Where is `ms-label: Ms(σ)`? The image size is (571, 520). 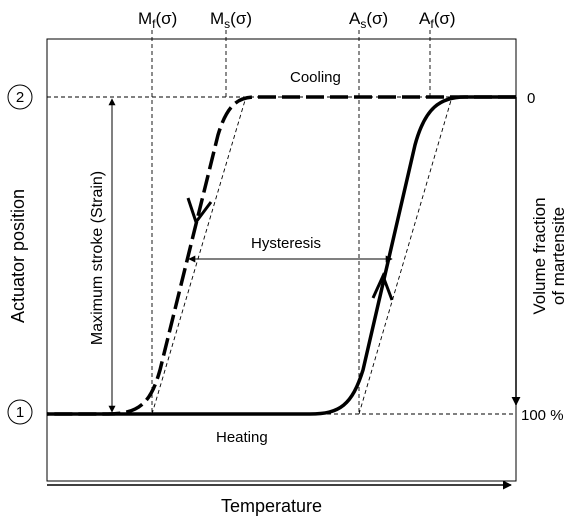
ms-label: Ms(σ) is located at coordinates (231, 20).